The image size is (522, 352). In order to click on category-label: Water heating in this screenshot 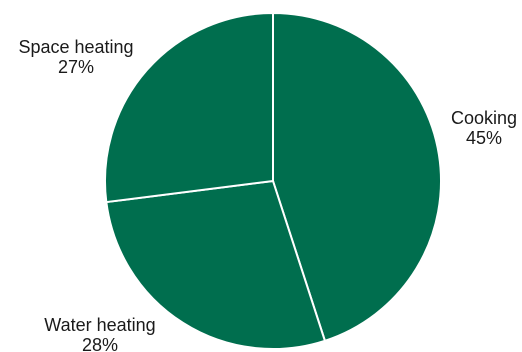, I will do `click(99, 325)`.